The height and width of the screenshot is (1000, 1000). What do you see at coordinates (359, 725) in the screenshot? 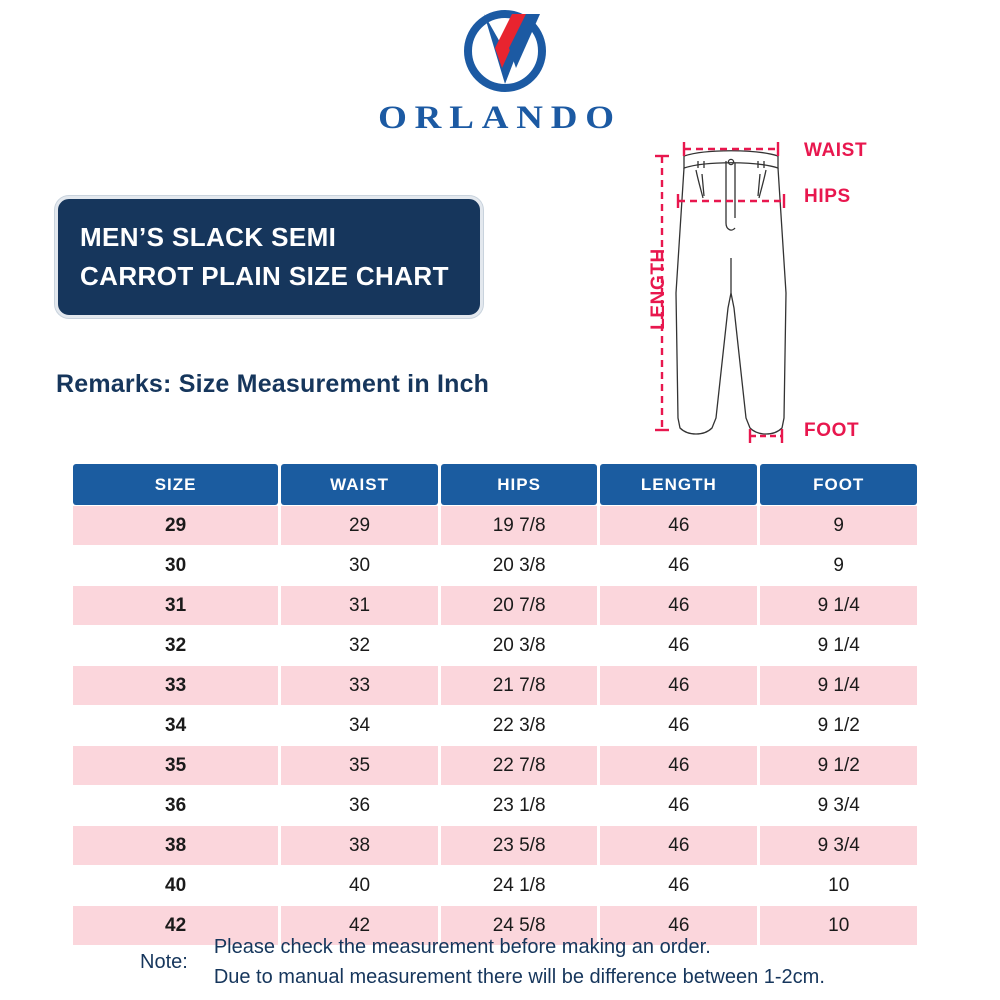
I see `table-cell: 34` at bounding box center [359, 725].